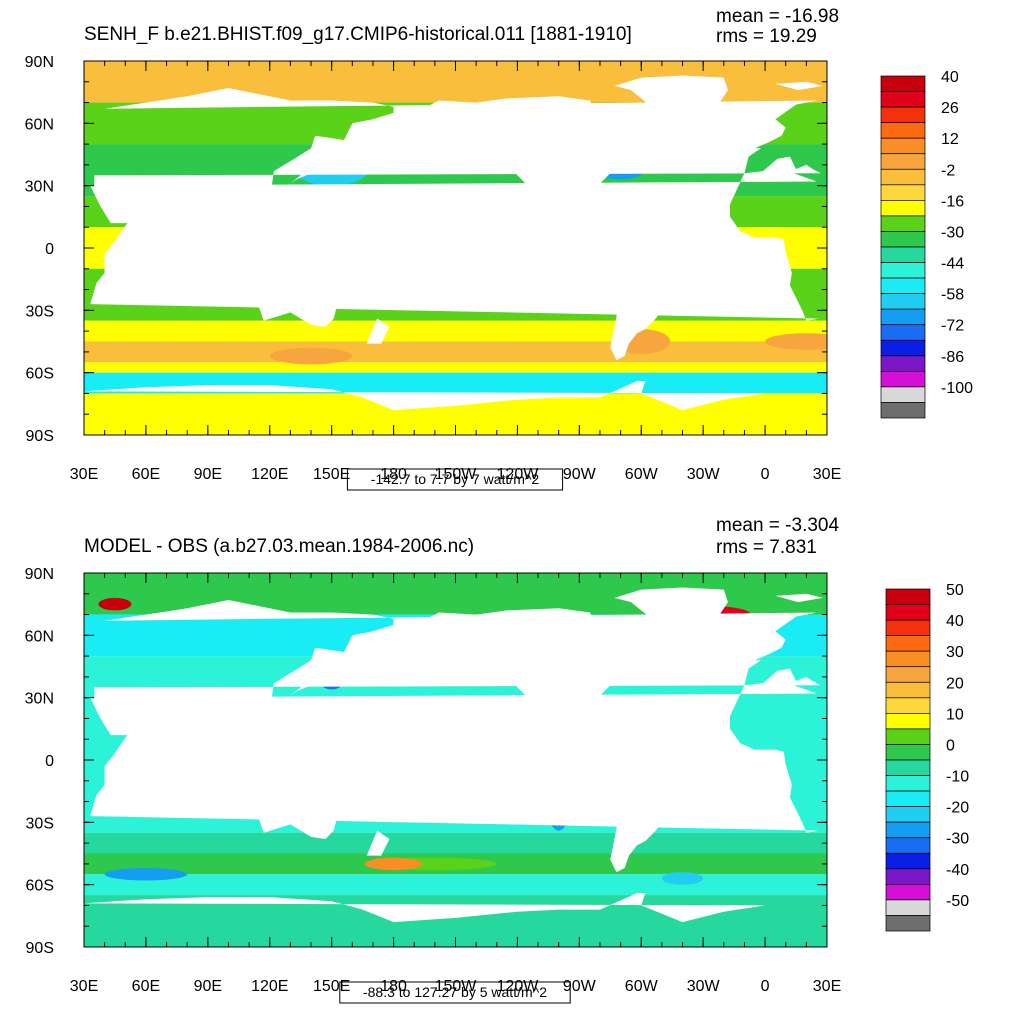 The height and width of the screenshot is (1024, 1024). Describe the element at coordinates (766, 547) in the screenshot. I see `stat-rms: rms = 7.831` at that location.